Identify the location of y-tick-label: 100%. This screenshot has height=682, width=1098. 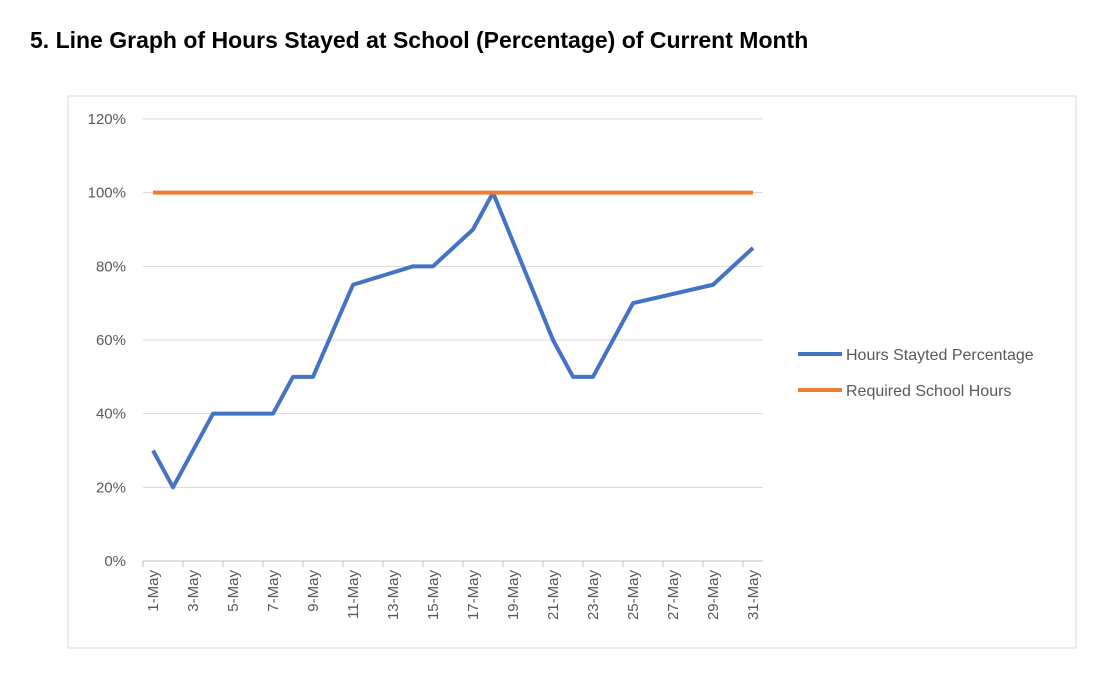
(107, 193).